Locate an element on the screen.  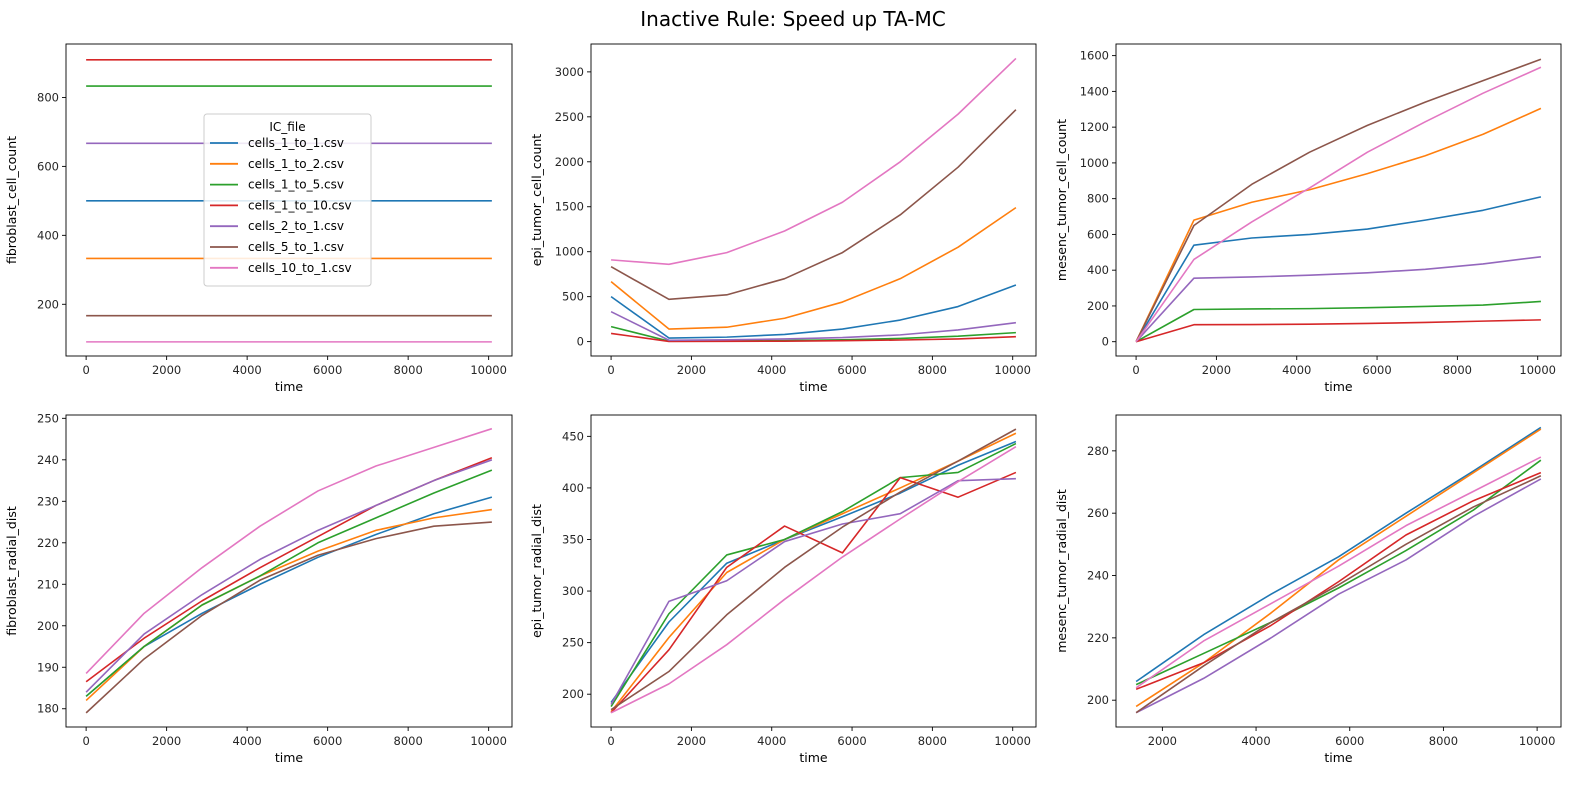
y-tick-label: 250 is located at coordinates (573, 643).